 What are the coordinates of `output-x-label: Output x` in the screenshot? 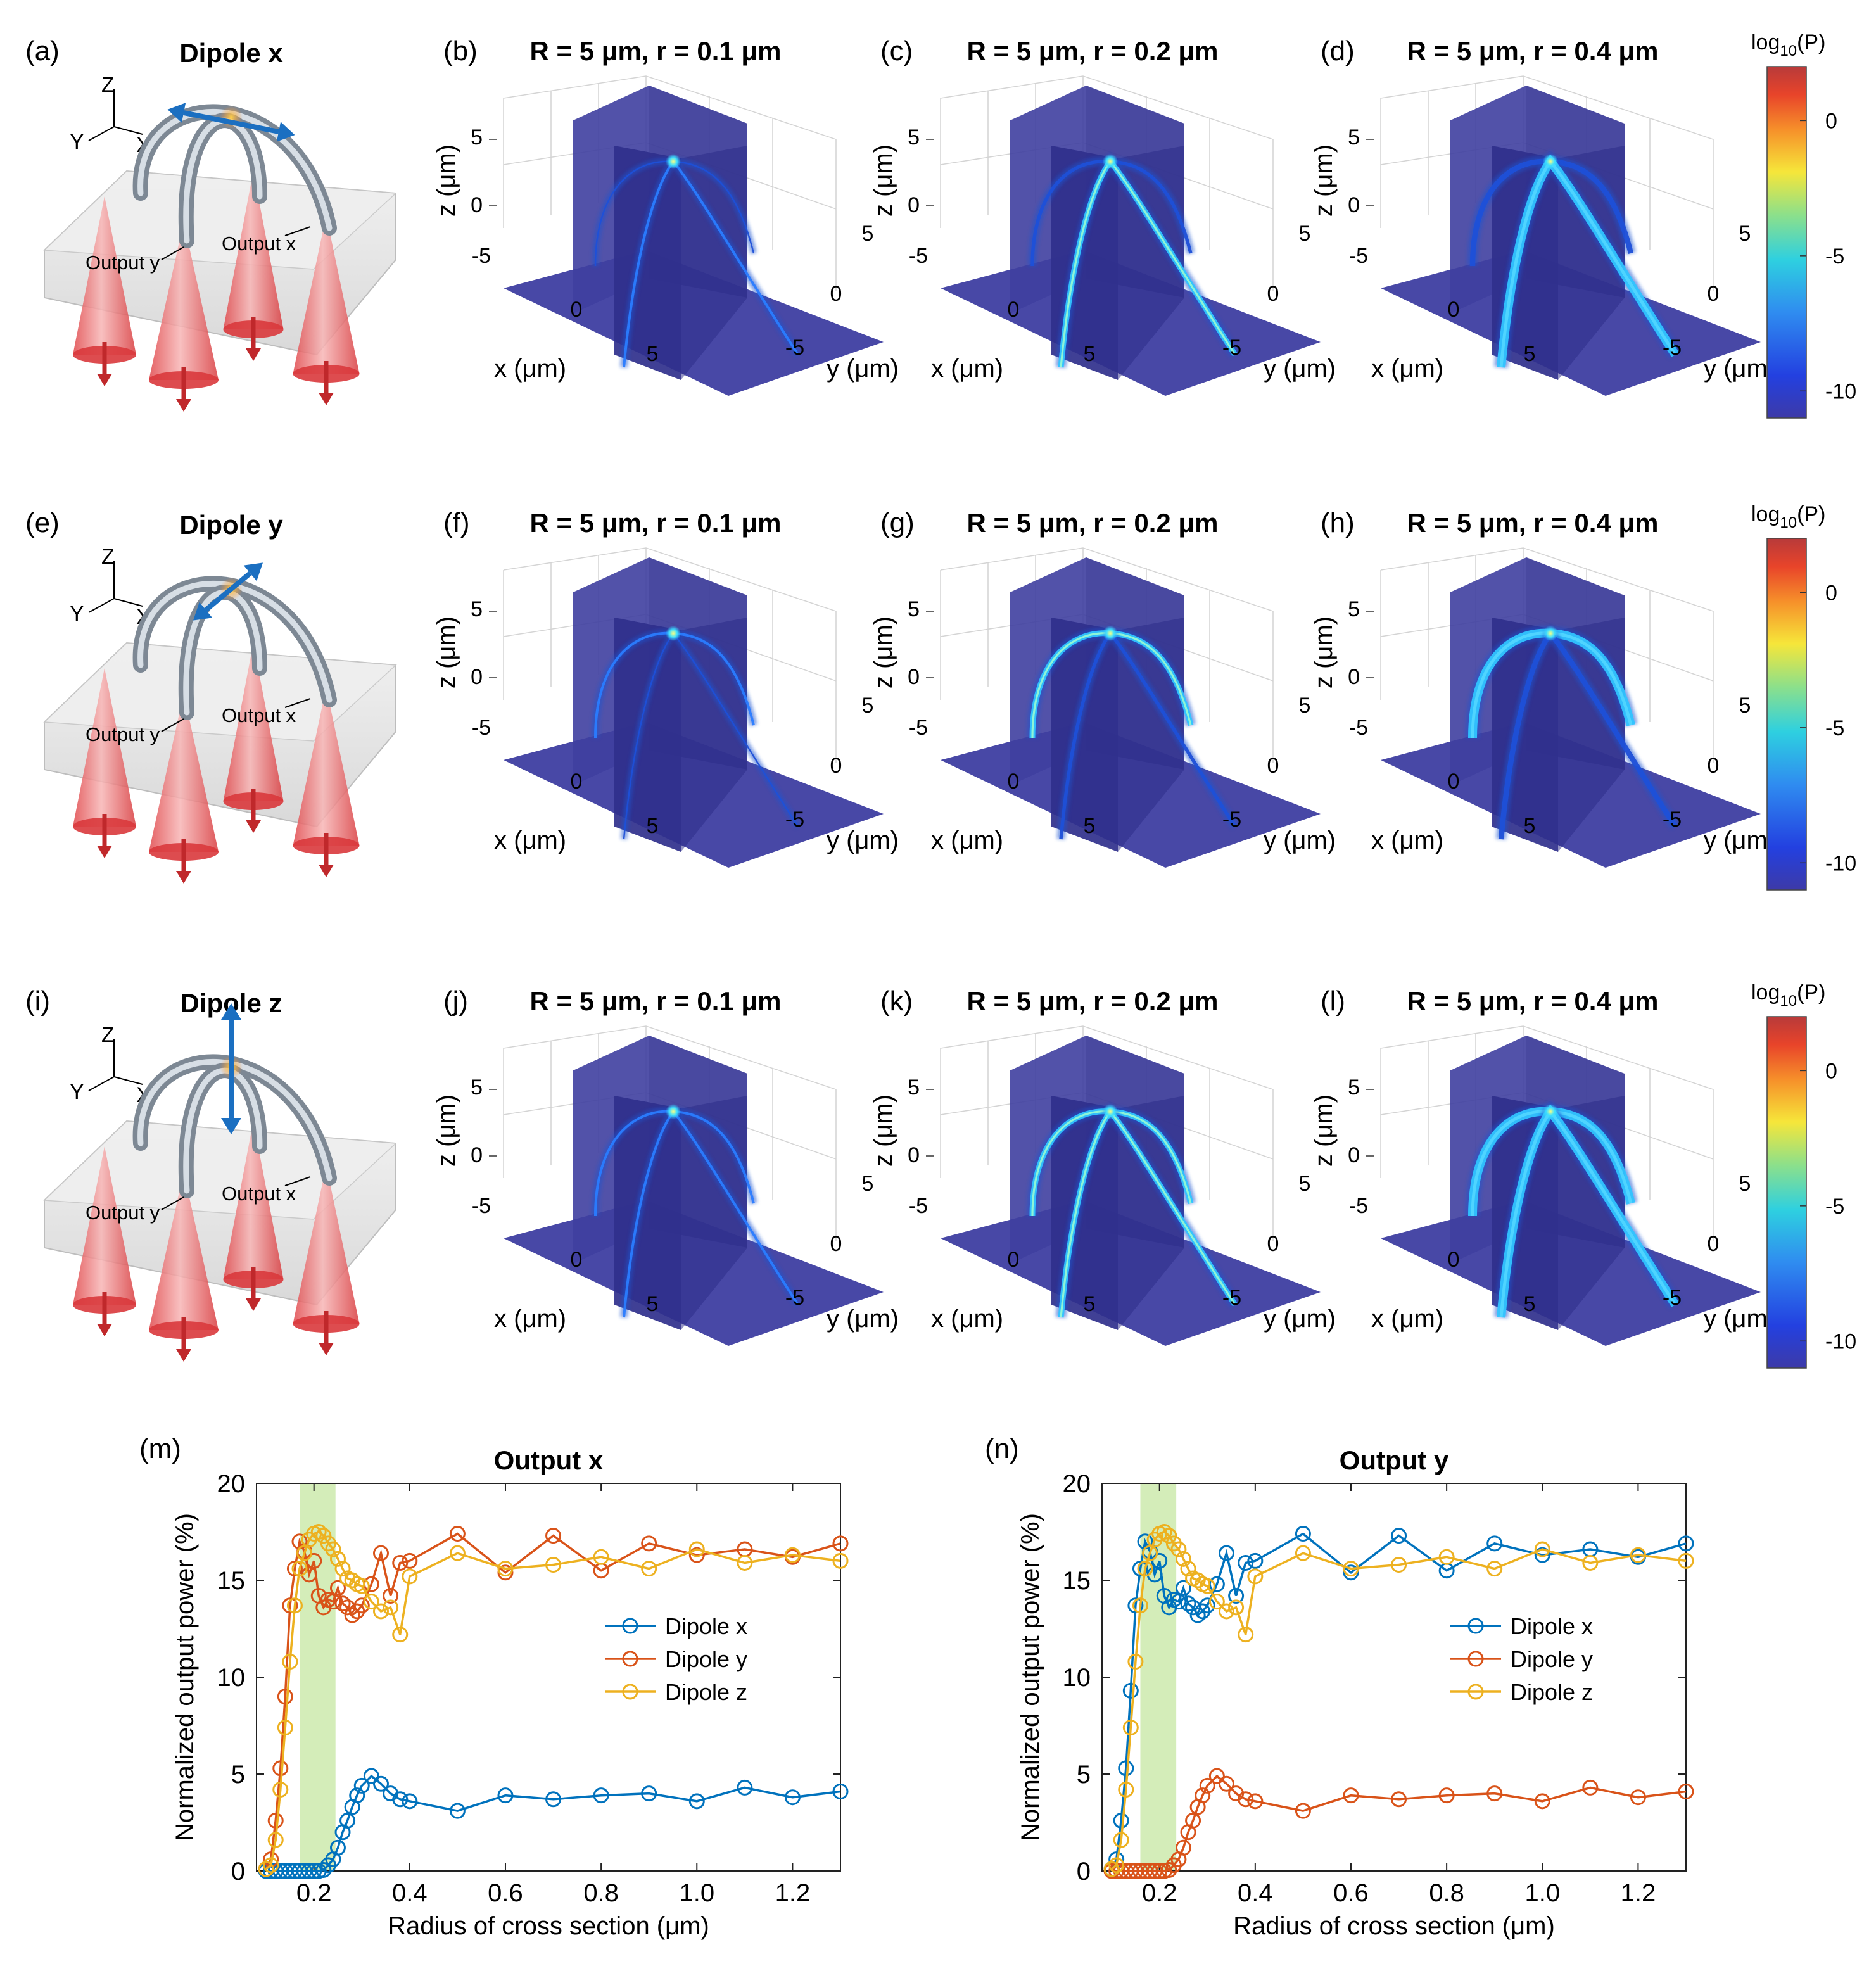 It's located at (259, 244).